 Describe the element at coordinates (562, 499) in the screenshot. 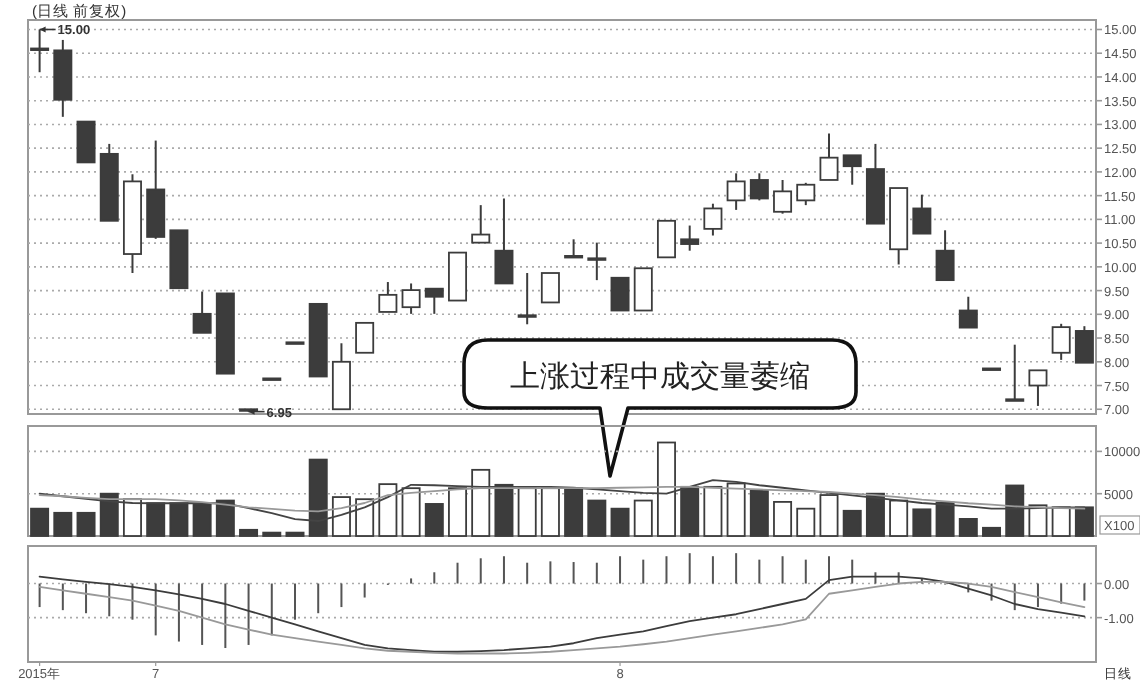

I see `line-series` at that location.